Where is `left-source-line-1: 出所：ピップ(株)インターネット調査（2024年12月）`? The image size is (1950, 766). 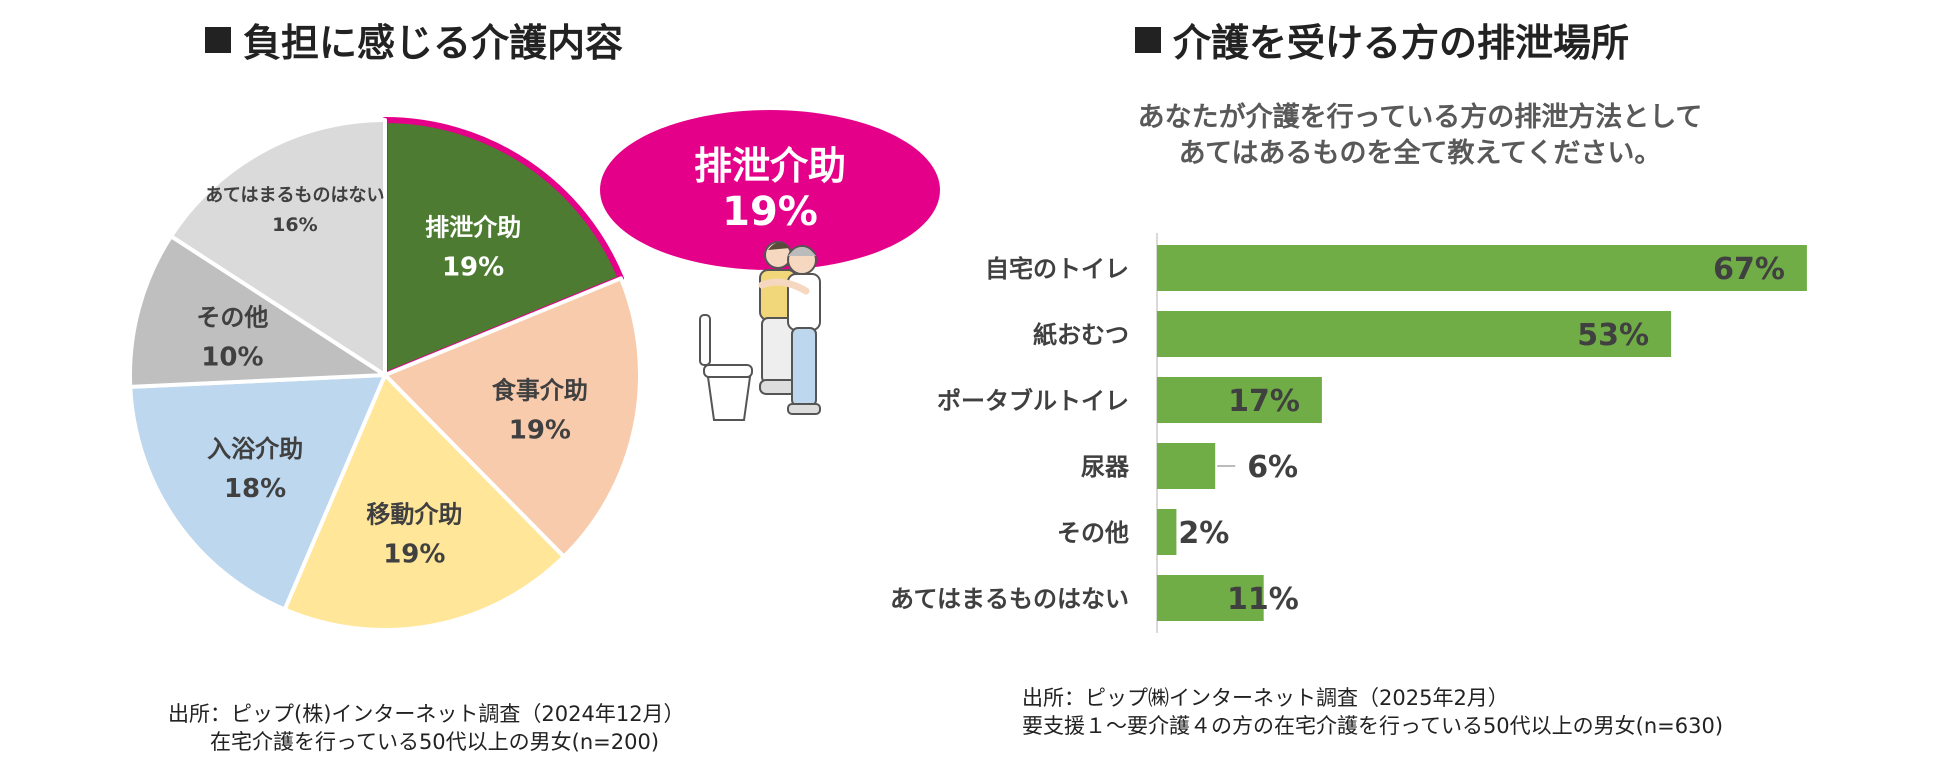
left-source-line-1: 出所：ピップ(株)インターネット調査（2024年12月） is located at coordinates (426, 714).